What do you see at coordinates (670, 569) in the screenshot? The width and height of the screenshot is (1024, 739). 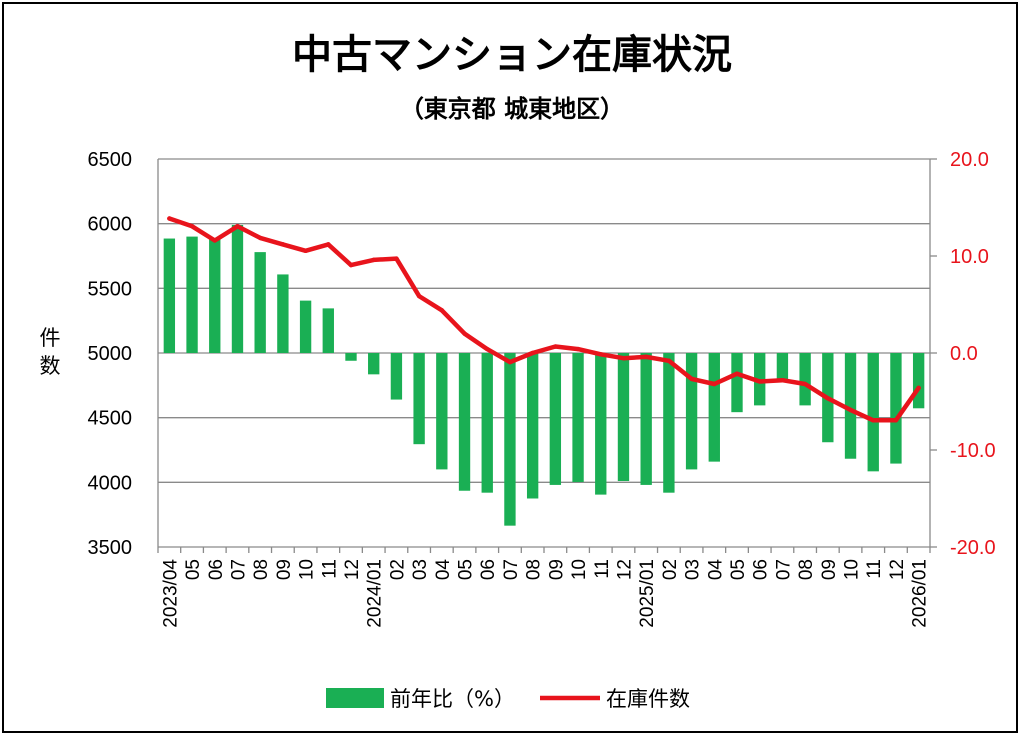 I see `x-tick-label: 02` at bounding box center [670, 569].